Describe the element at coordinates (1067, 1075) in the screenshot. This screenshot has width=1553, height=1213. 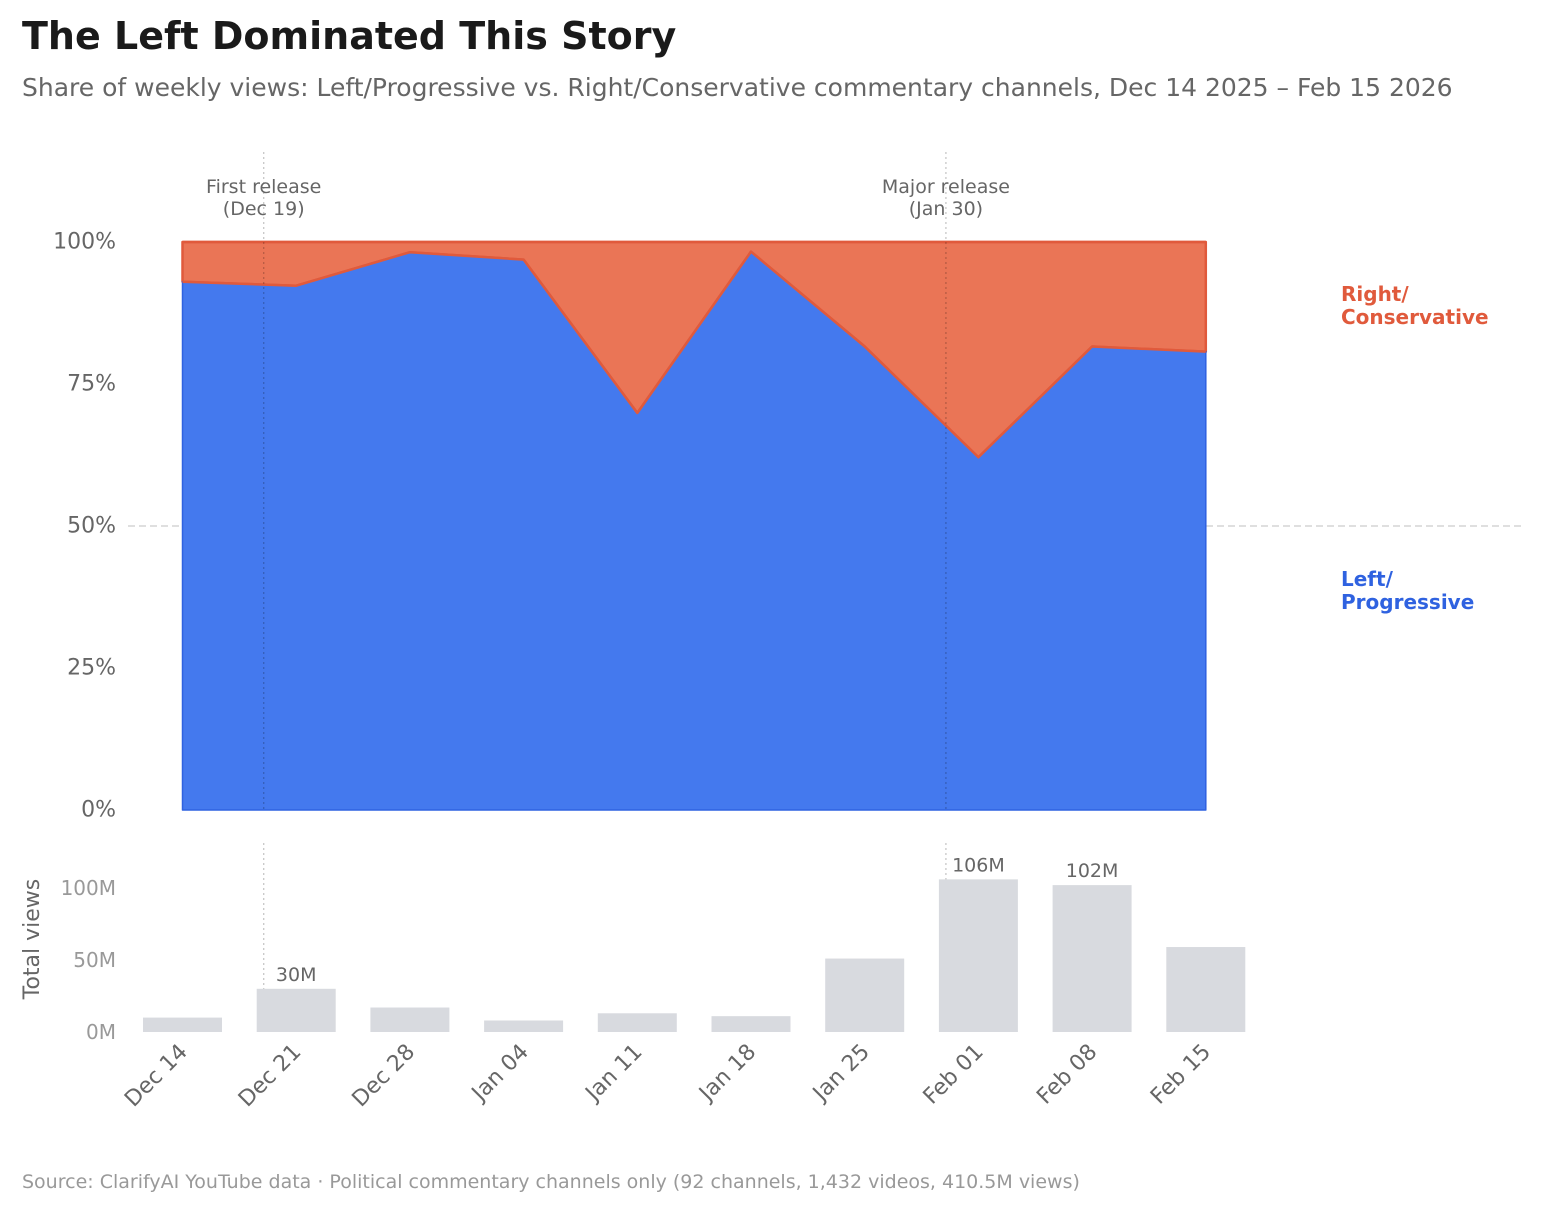
I see `x-tick-label-feb-08: Feb 08` at that location.